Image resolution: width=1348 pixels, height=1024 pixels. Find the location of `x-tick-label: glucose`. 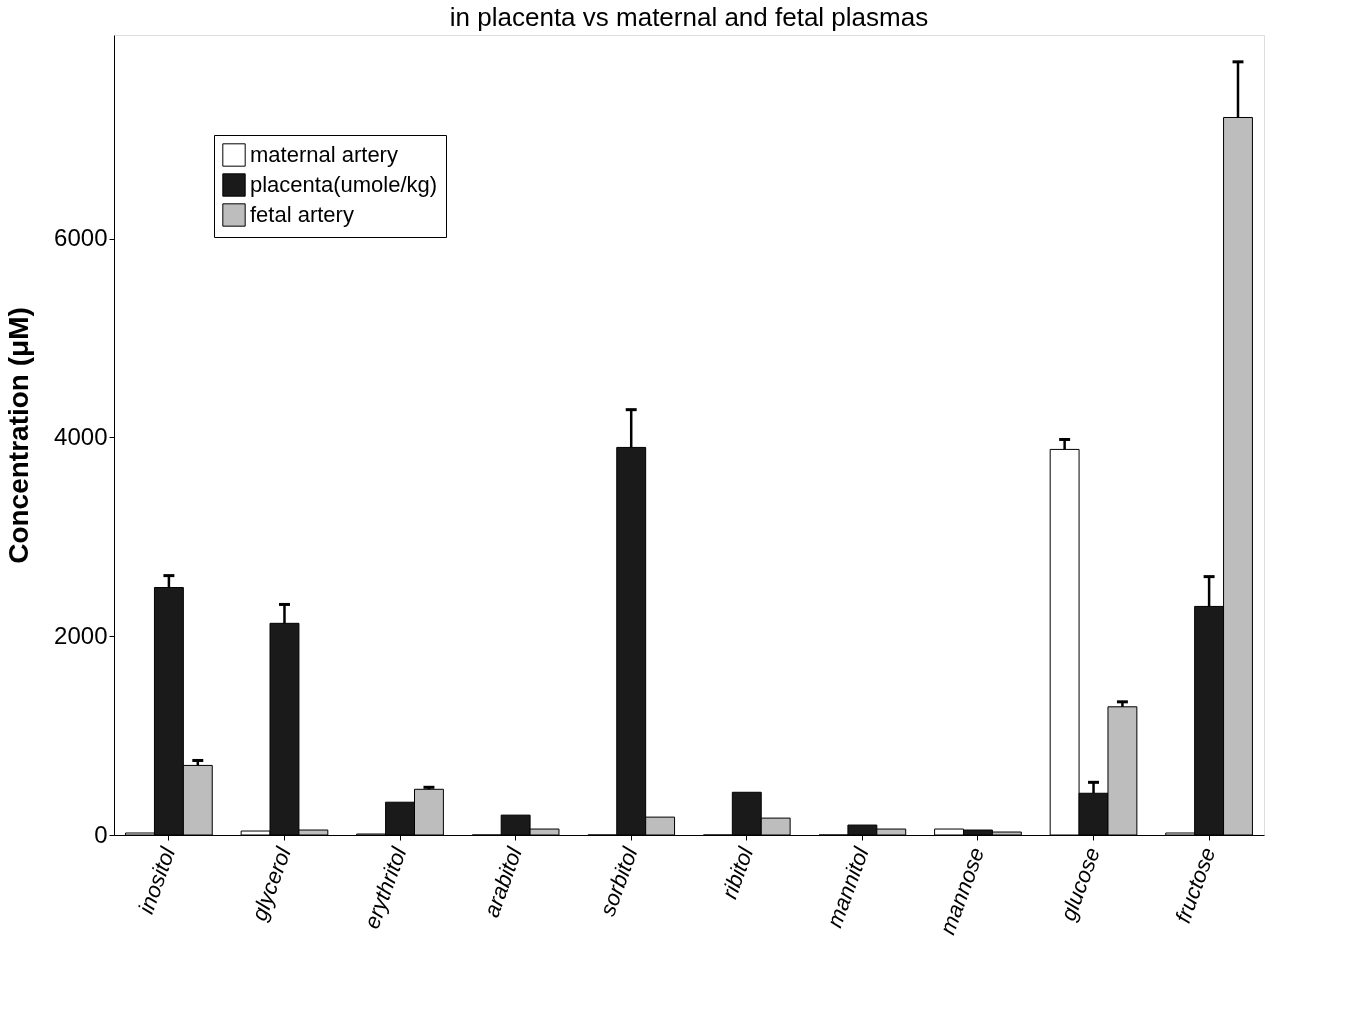

x-tick-label: glucose is located at coordinates (1080, 884).